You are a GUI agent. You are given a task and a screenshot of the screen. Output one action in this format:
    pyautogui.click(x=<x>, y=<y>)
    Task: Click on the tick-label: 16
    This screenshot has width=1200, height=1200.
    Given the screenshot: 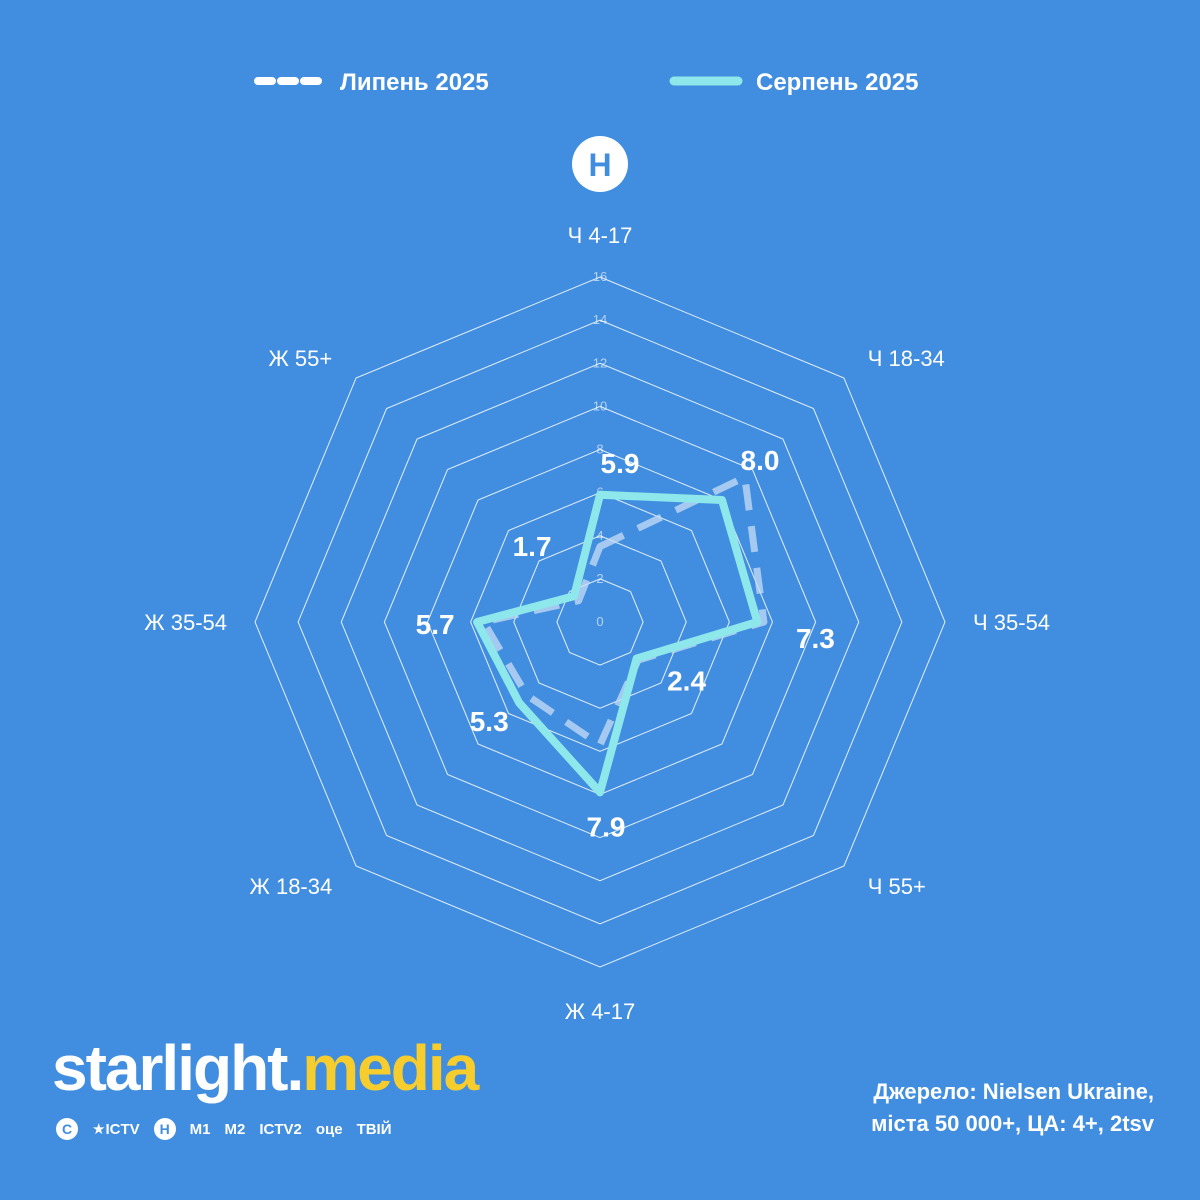 What is the action you would take?
    pyautogui.click(x=600, y=276)
    